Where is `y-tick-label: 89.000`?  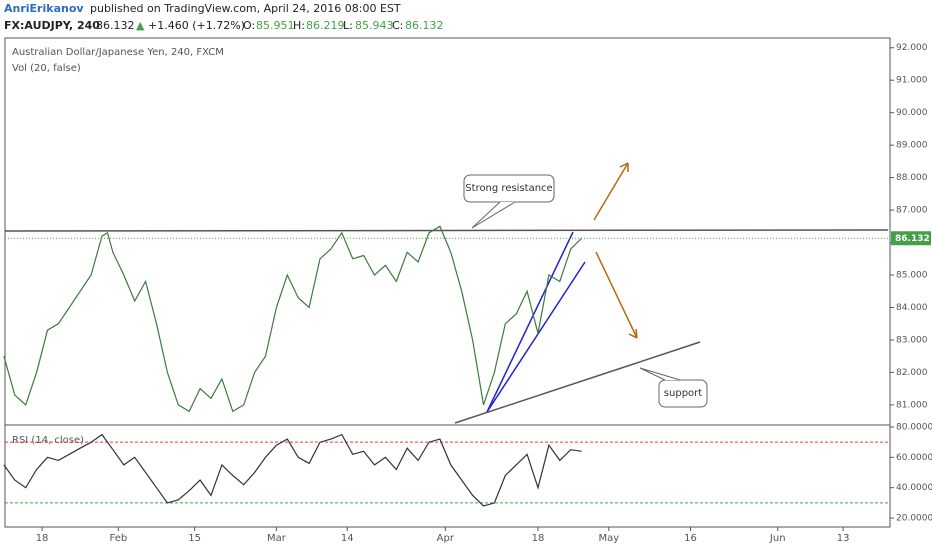 y-tick-label: 89.000 is located at coordinates (912, 146).